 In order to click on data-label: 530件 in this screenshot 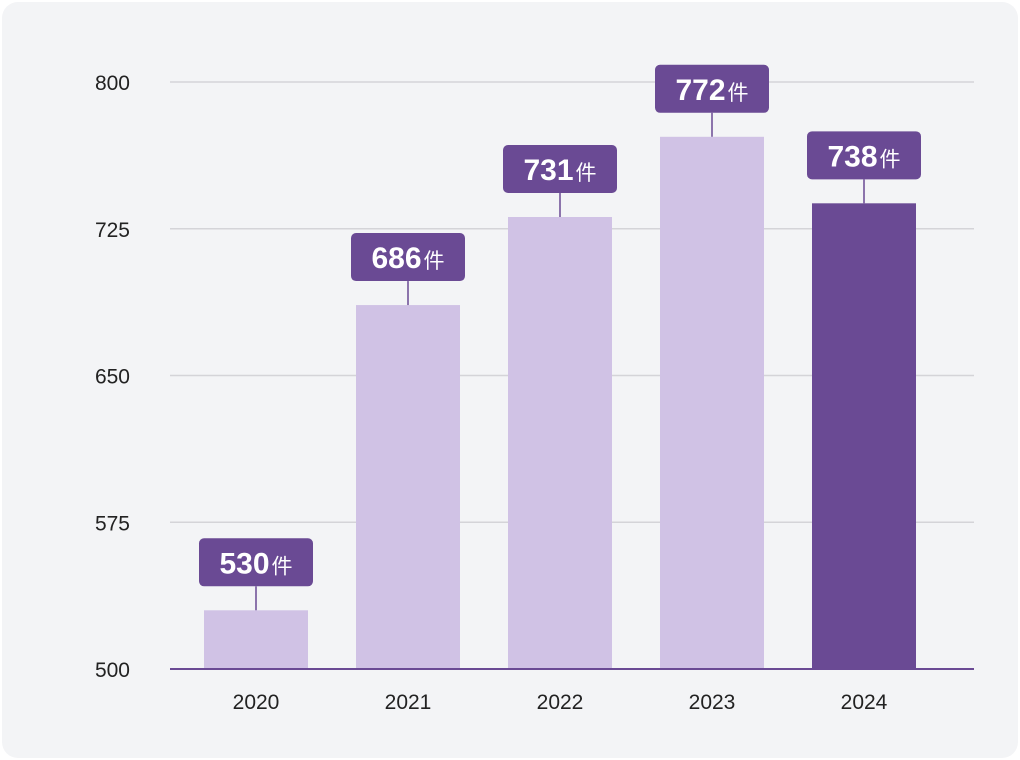, I will do `click(255, 563)`.